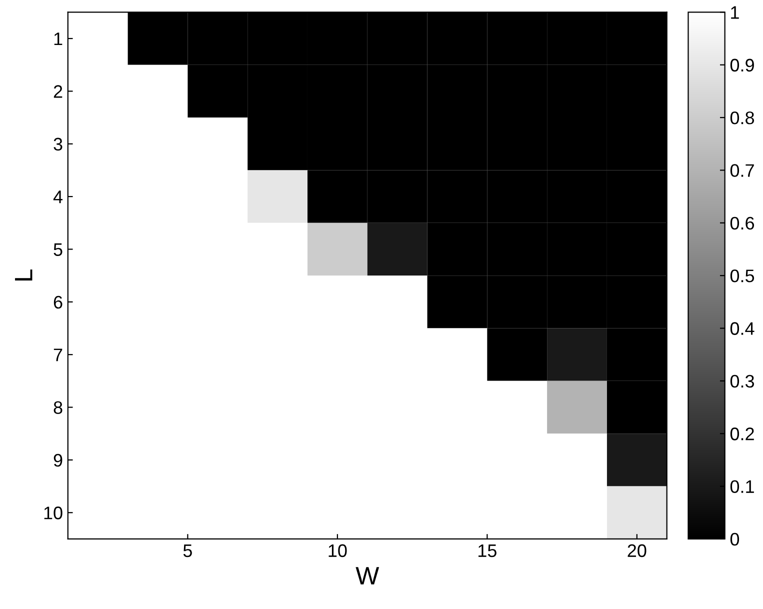 The width and height of the screenshot is (763, 609). I want to click on y-tick-label: 10, so click(53, 513).